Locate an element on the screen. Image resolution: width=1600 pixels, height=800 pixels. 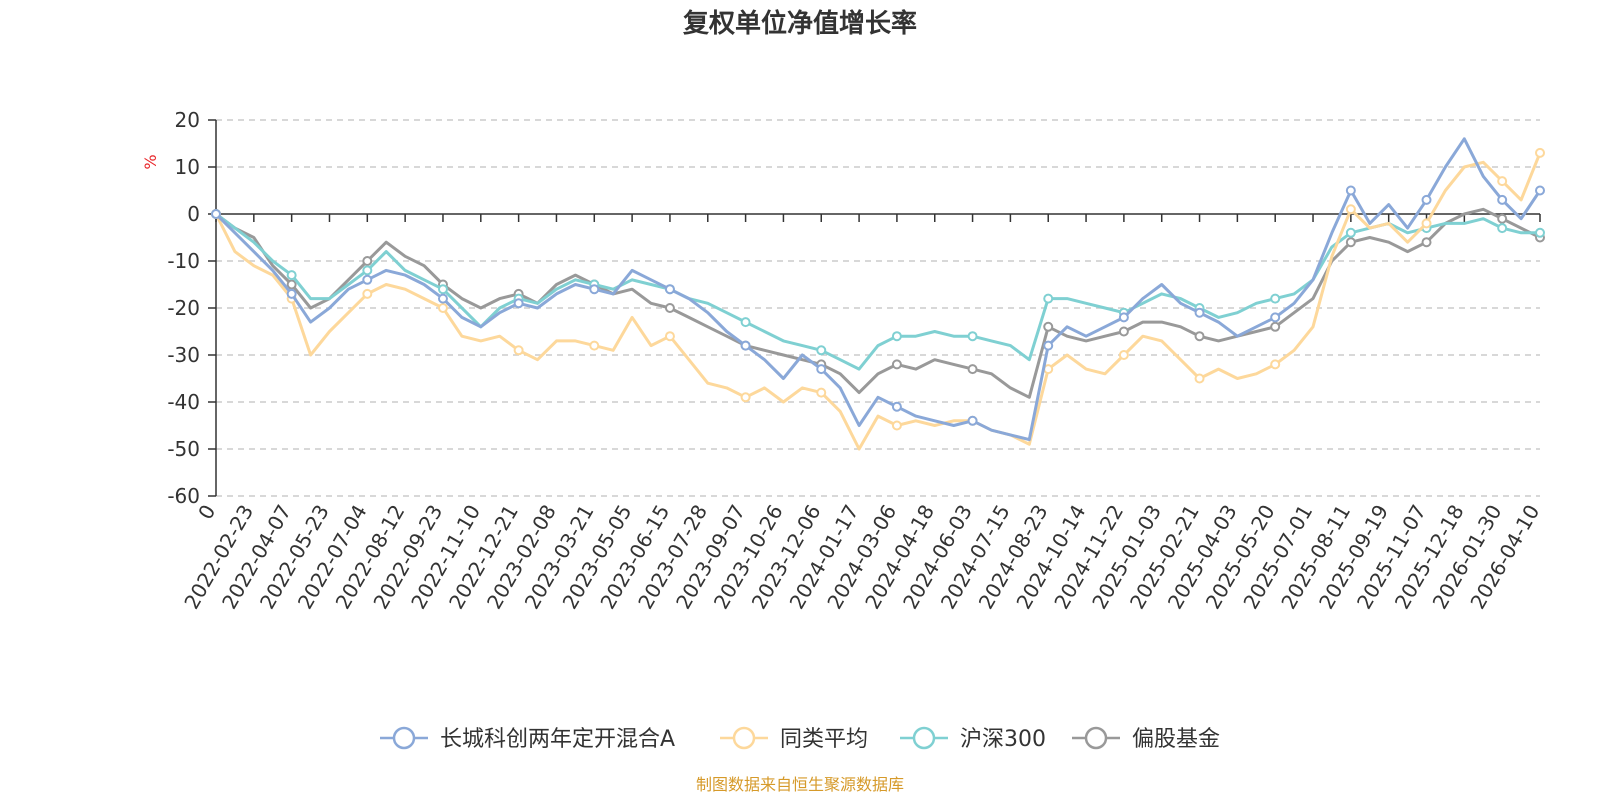
legend-label: 沪深300 is located at coordinates (1003, 739).